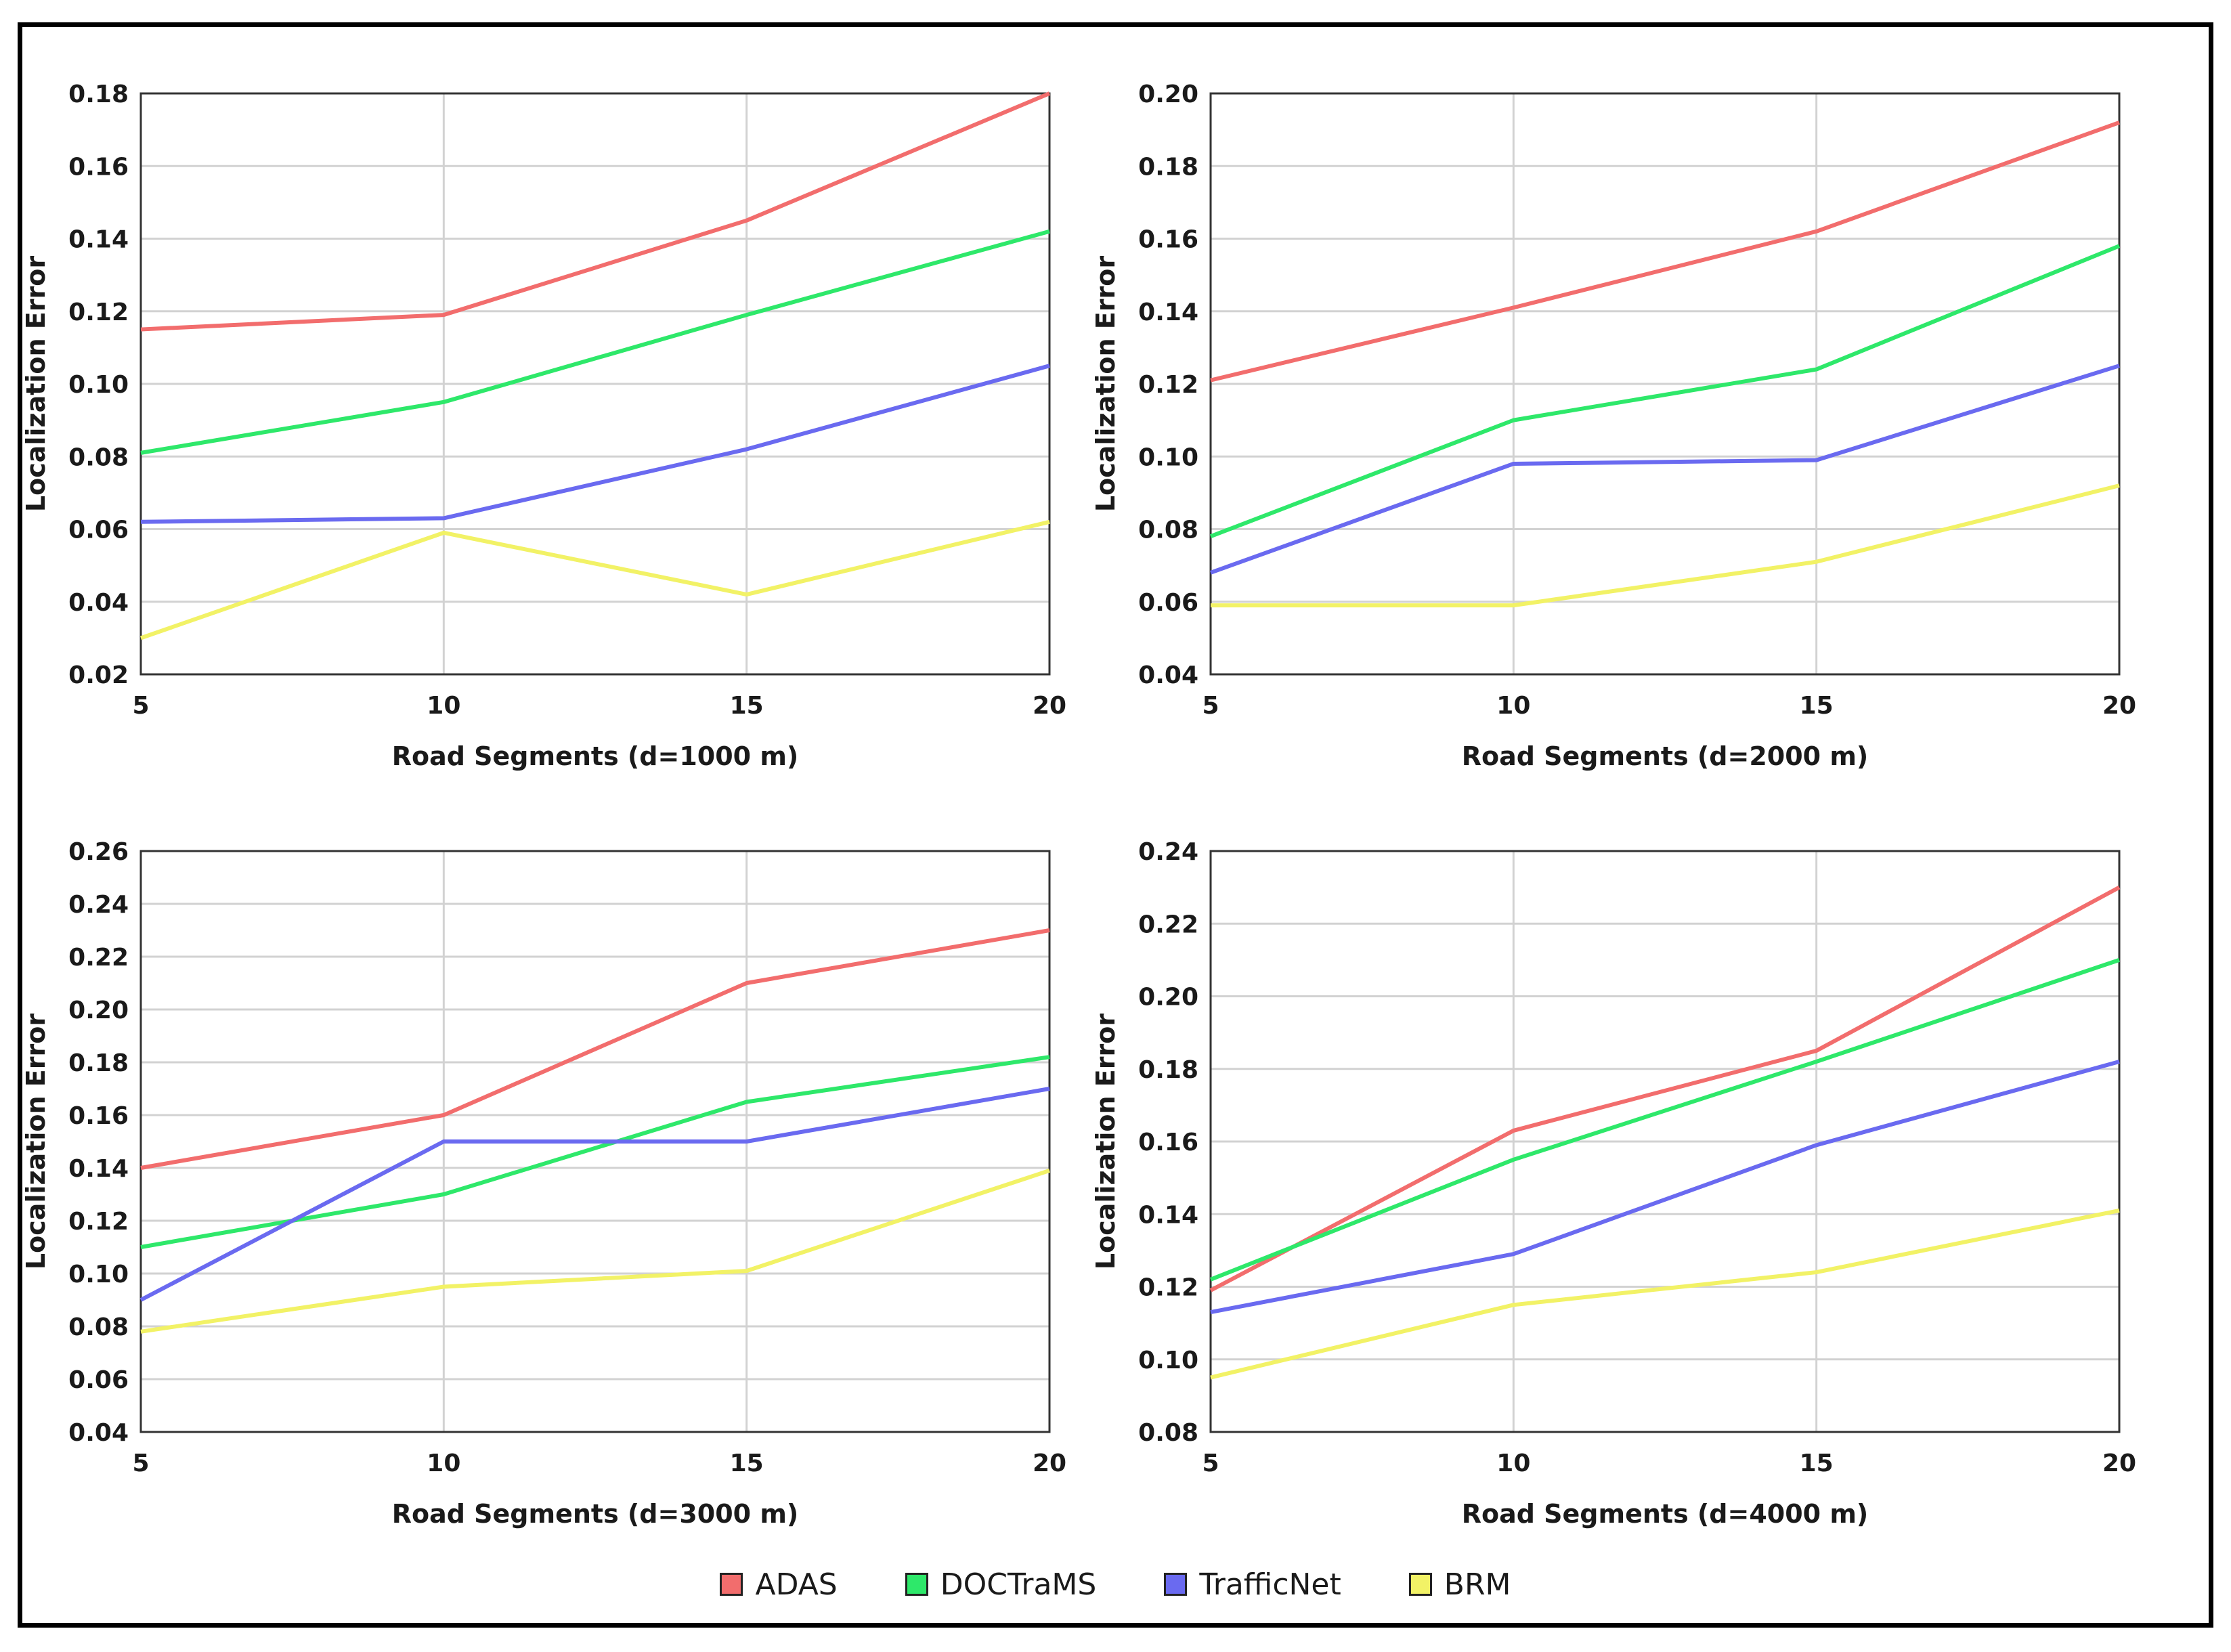 This screenshot has height=1652, width=2231. Describe the element at coordinates (1477, 1585) in the screenshot. I see `legend-label-brm: BRM` at that location.